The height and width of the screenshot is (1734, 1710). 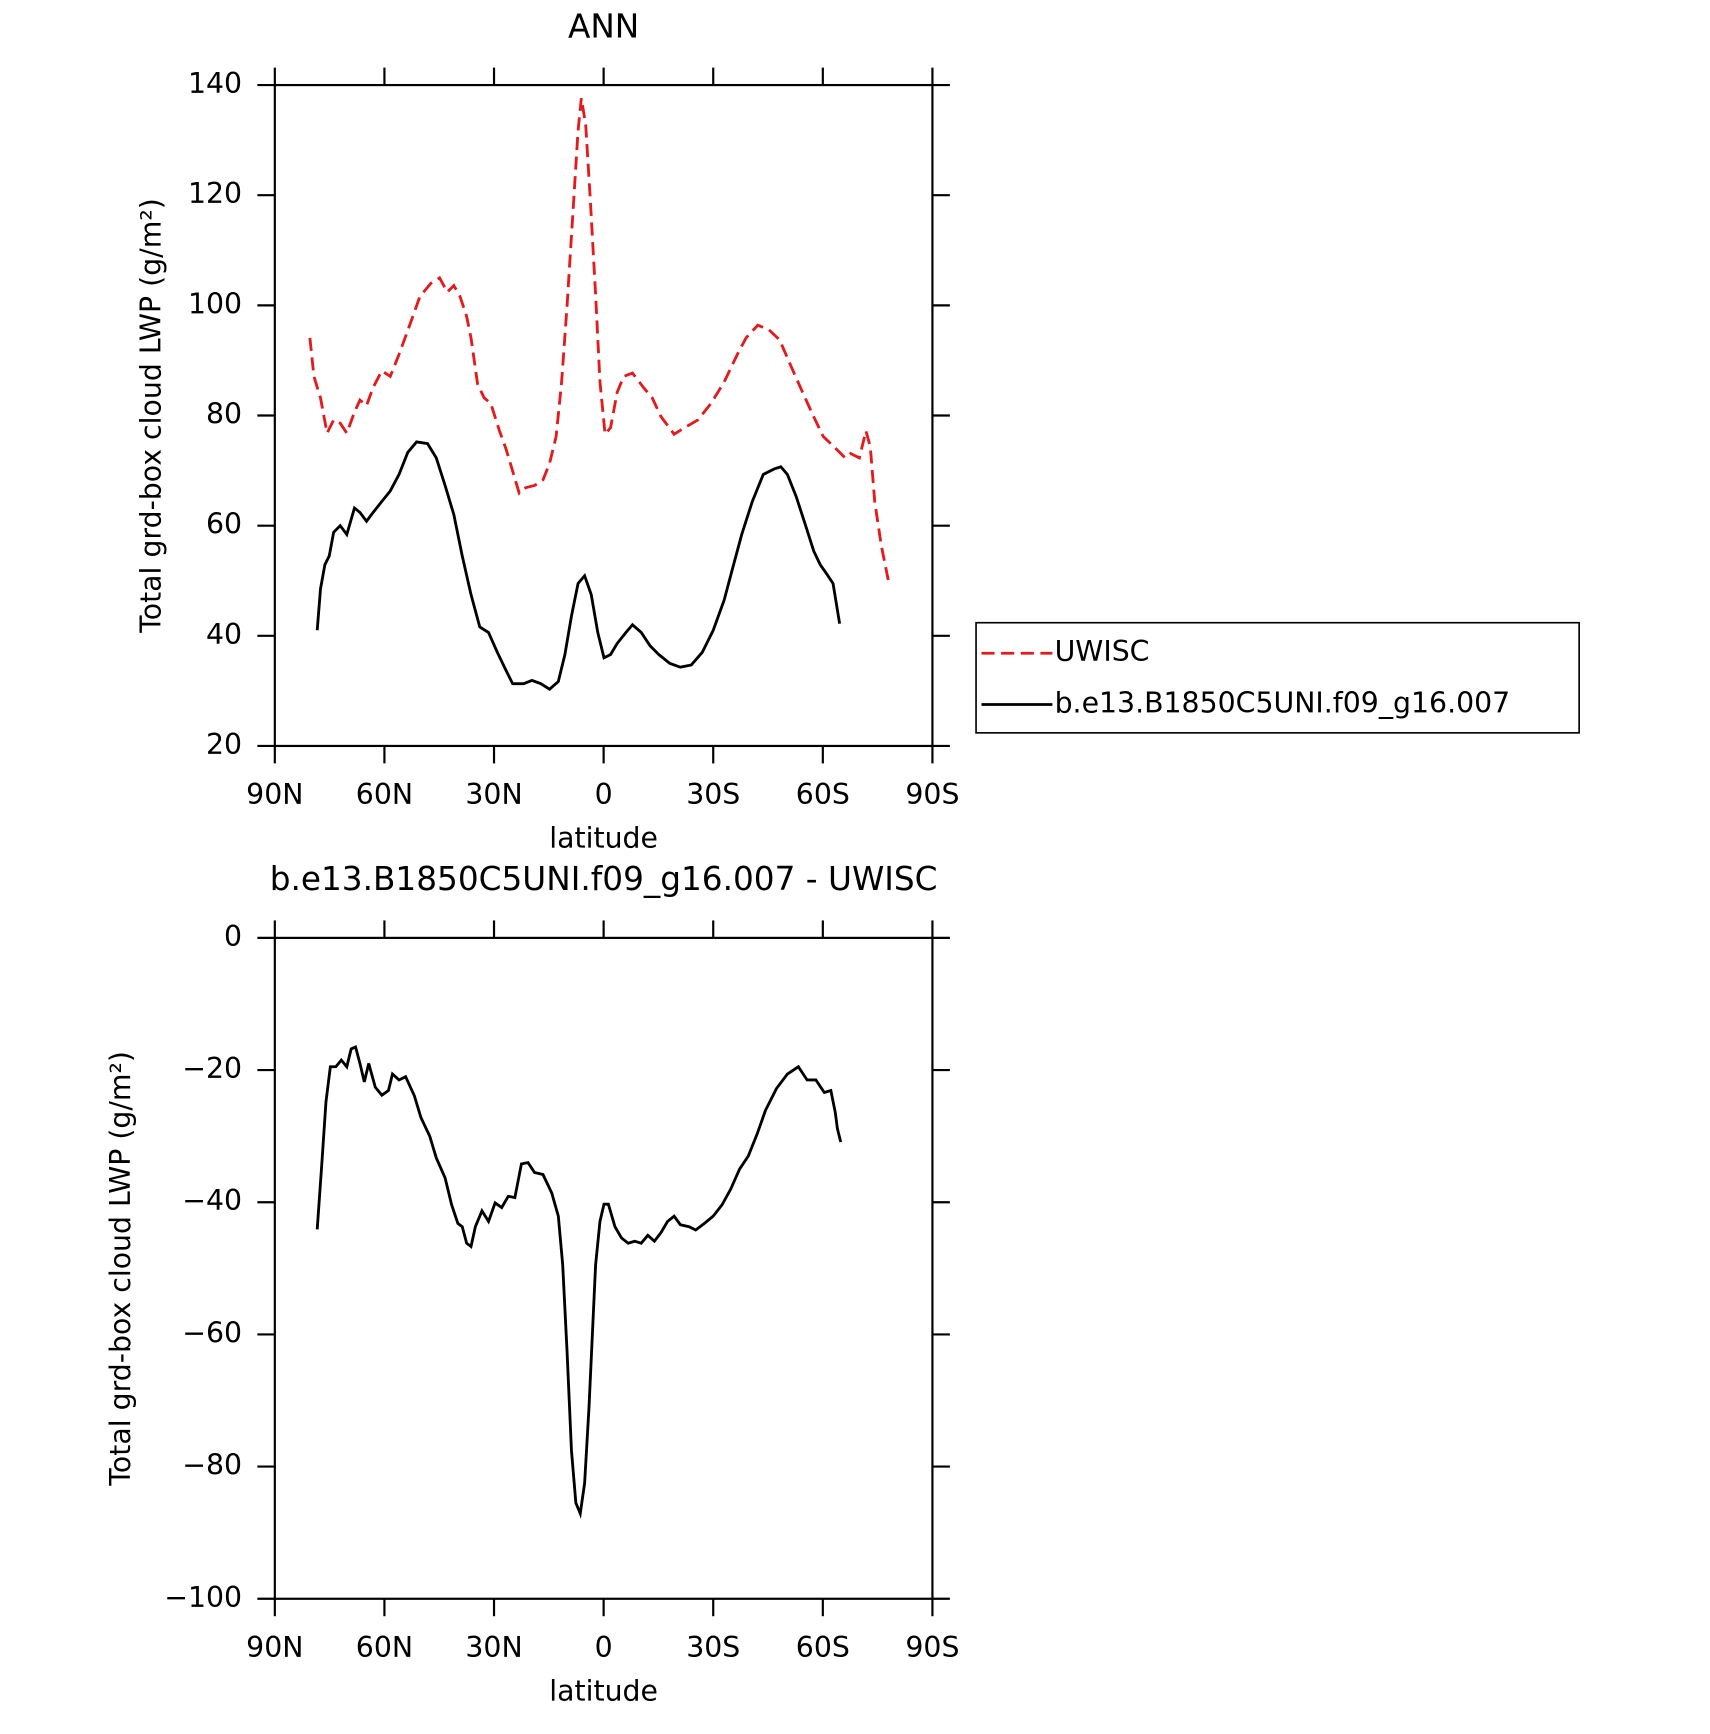 I want to click on y-tick-label: 100, so click(x=215, y=303).